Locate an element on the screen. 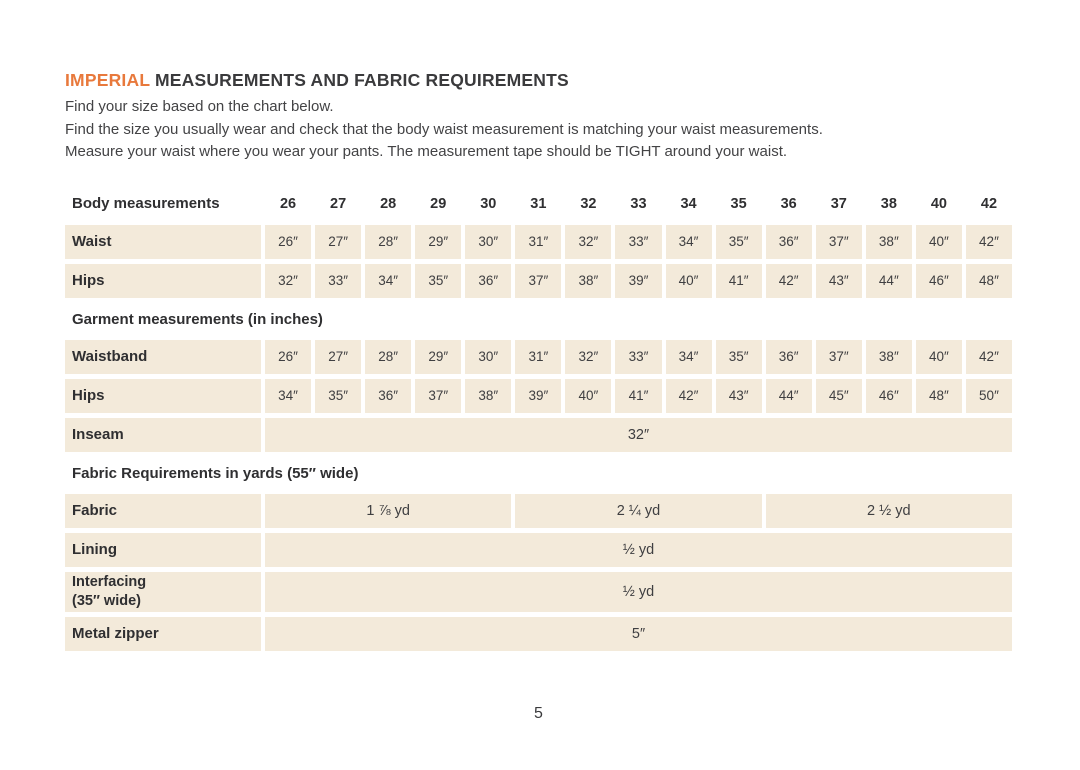 The image size is (1080, 770). table-row-zipper: Metal zipper 5″ is located at coordinates (538, 633).